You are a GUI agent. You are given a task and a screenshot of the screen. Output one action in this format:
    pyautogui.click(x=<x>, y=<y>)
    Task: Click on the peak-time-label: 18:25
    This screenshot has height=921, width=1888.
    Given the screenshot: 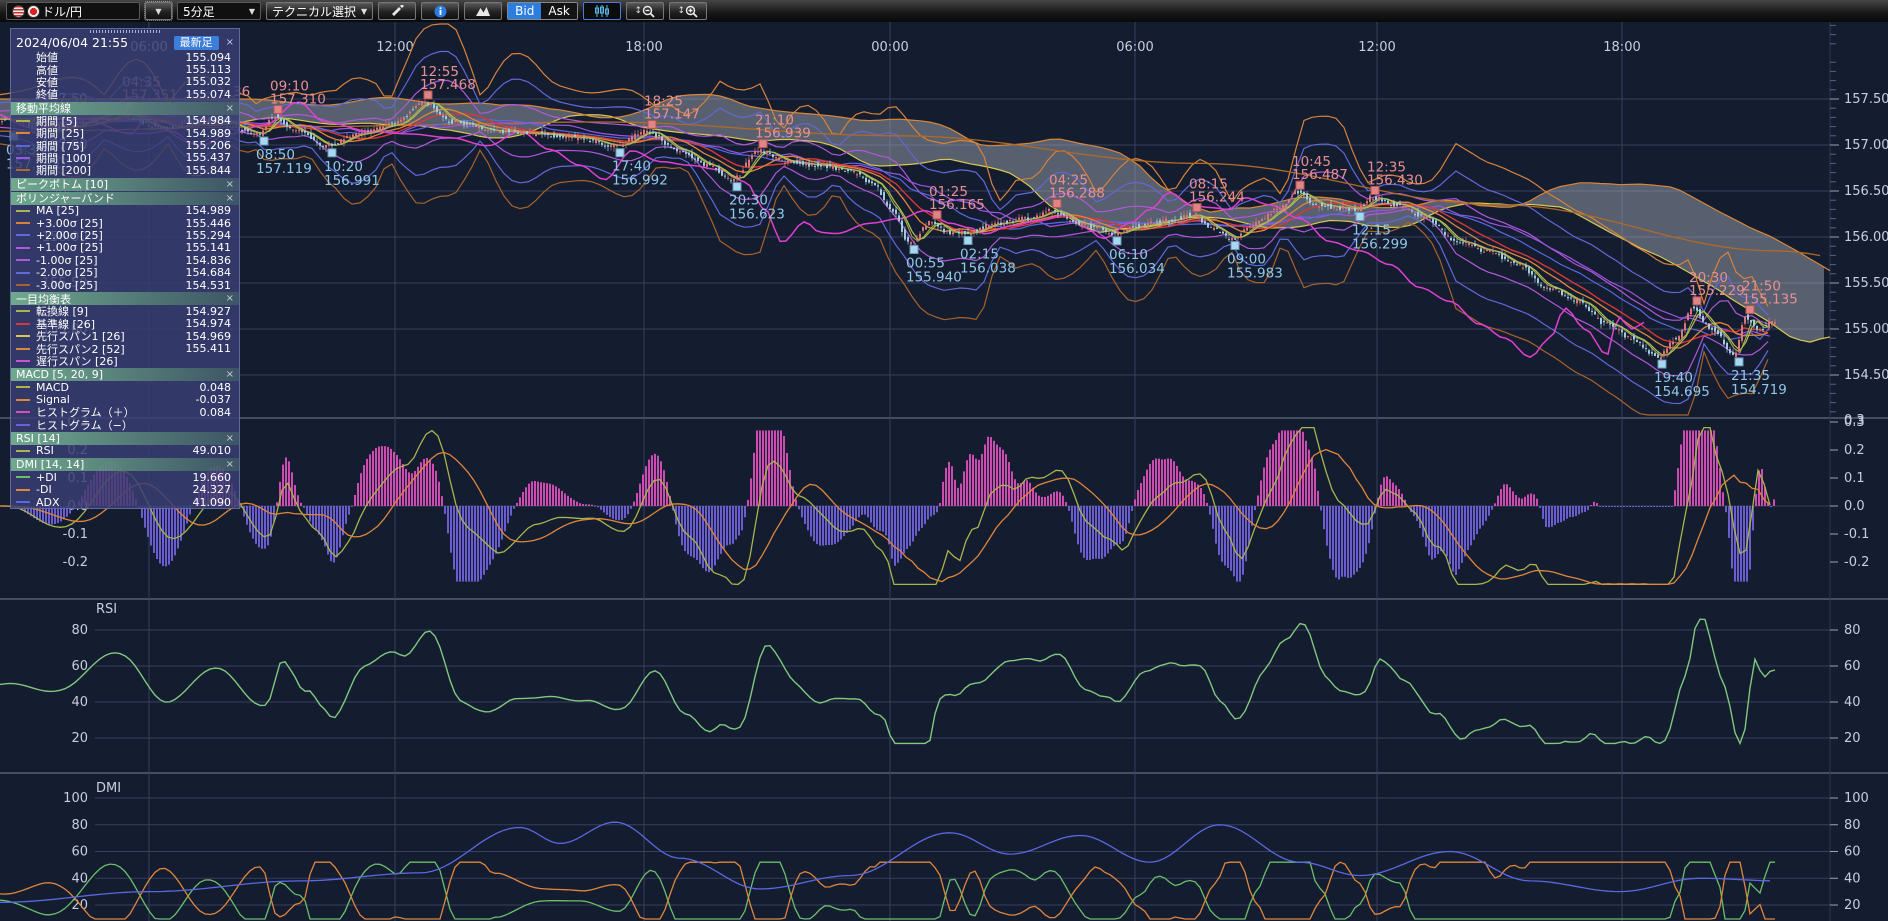 What is the action you would take?
    pyautogui.click(x=663, y=101)
    